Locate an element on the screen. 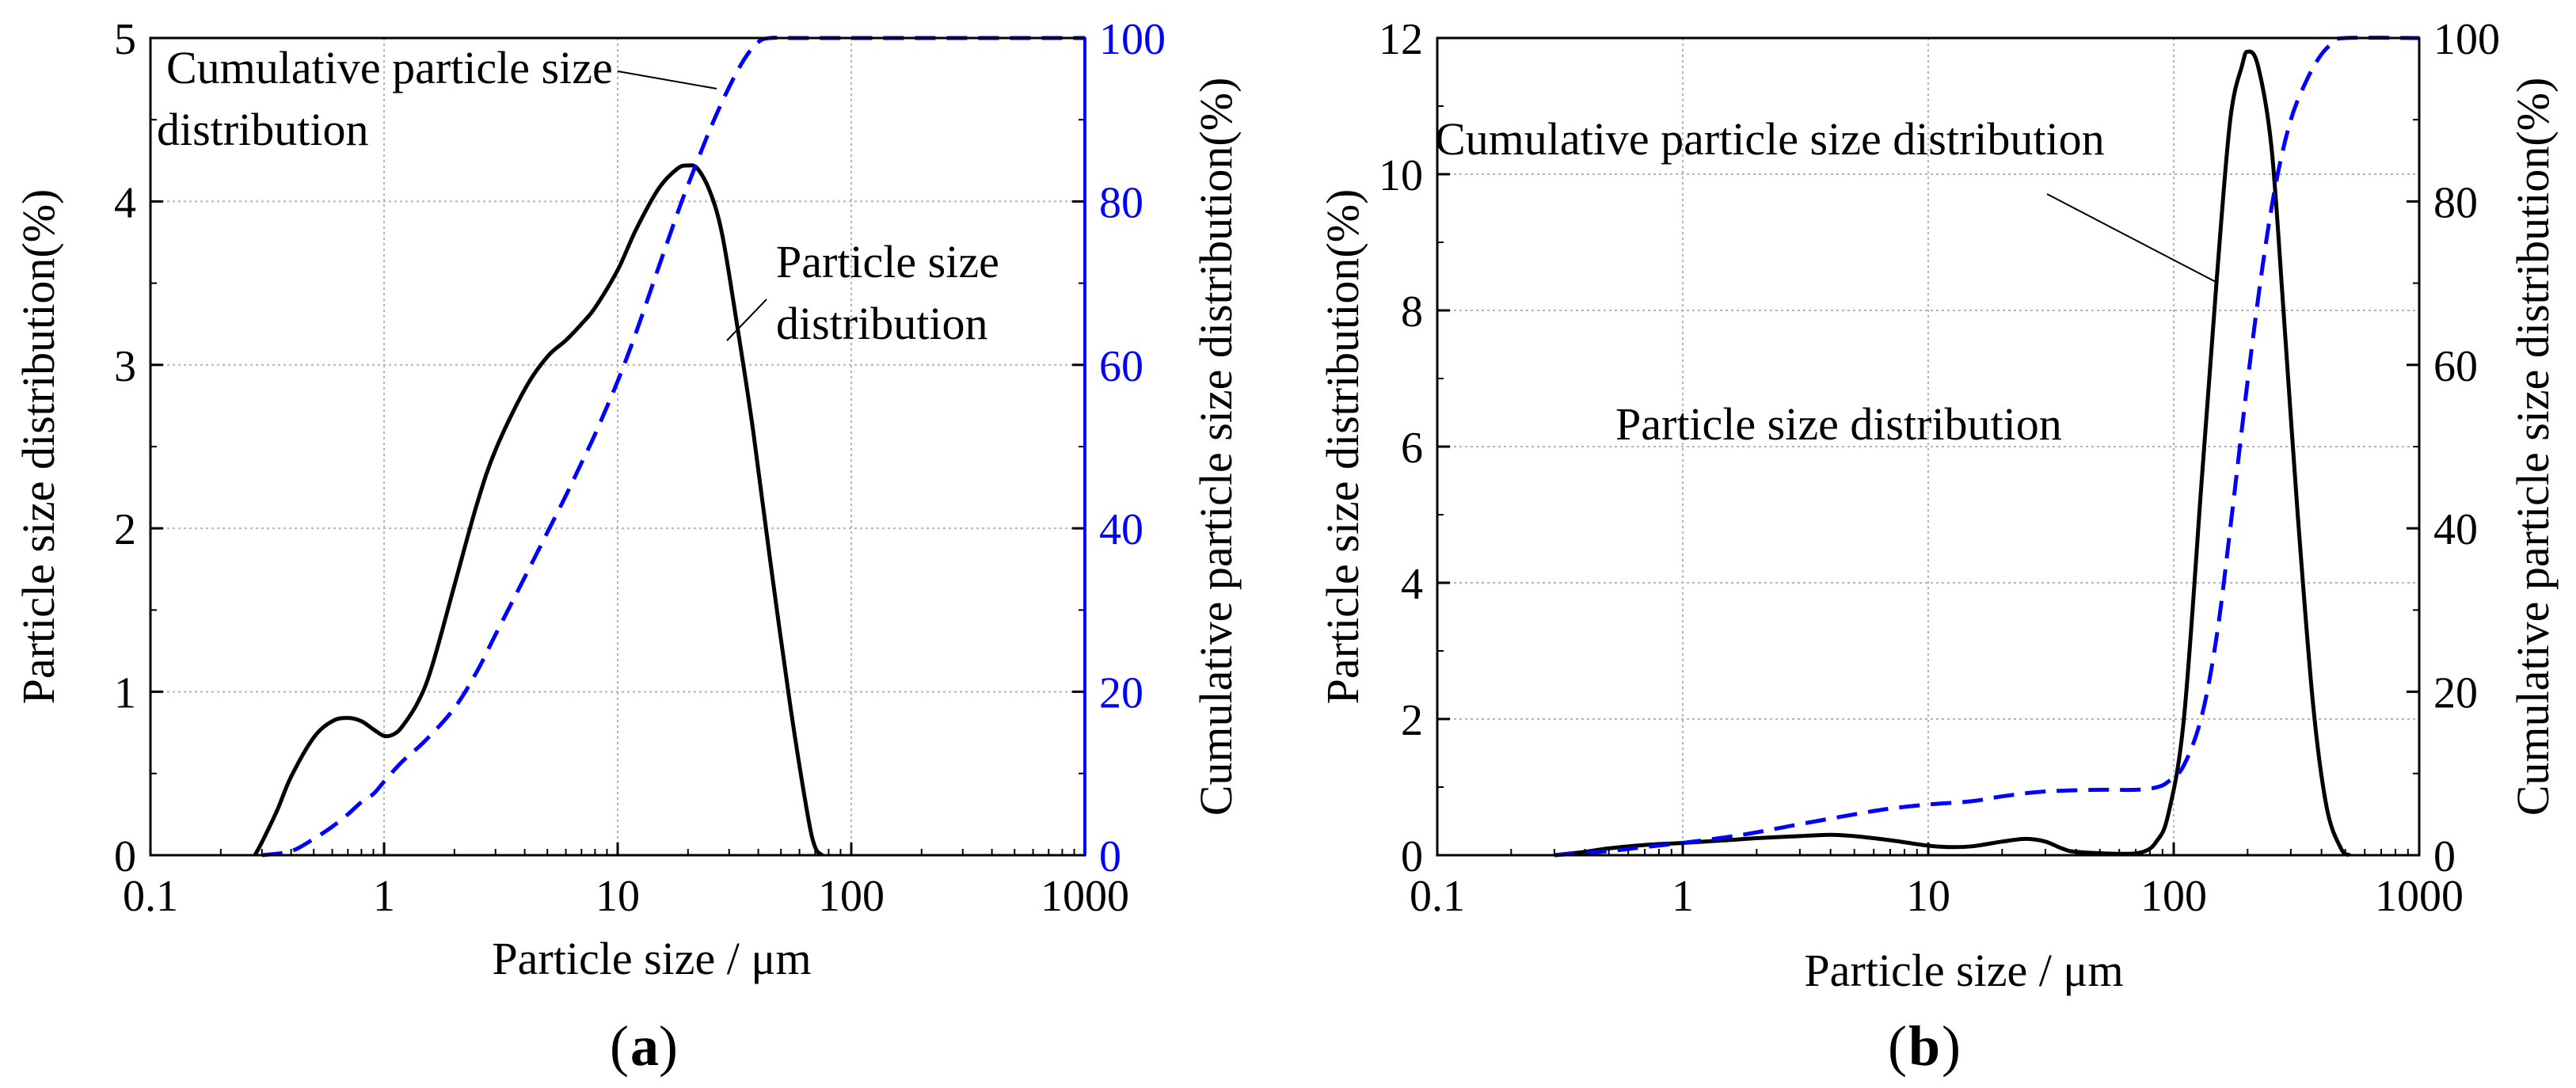 The width and height of the screenshot is (2576, 1088). annotation-psd-a-line2: distribution is located at coordinates (881, 323).